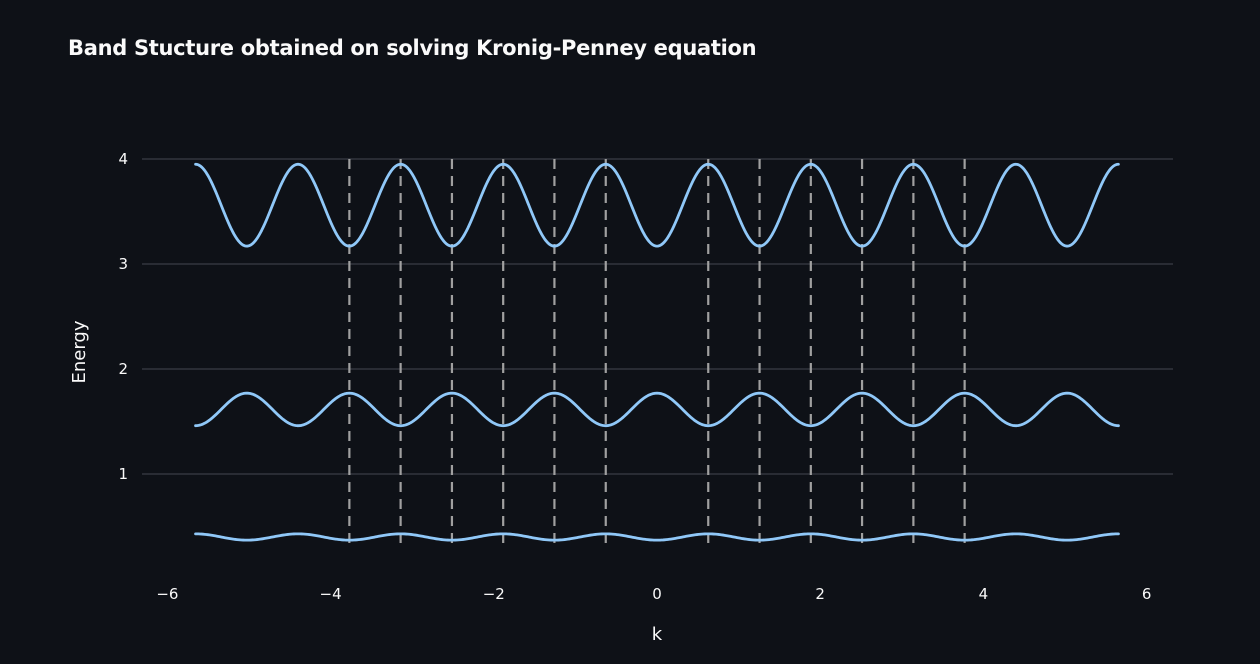 Image resolution: width=1260 pixels, height=664 pixels. Describe the element at coordinates (123, 264) in the screenshot. I see `y-tick-label: 3` at that location.